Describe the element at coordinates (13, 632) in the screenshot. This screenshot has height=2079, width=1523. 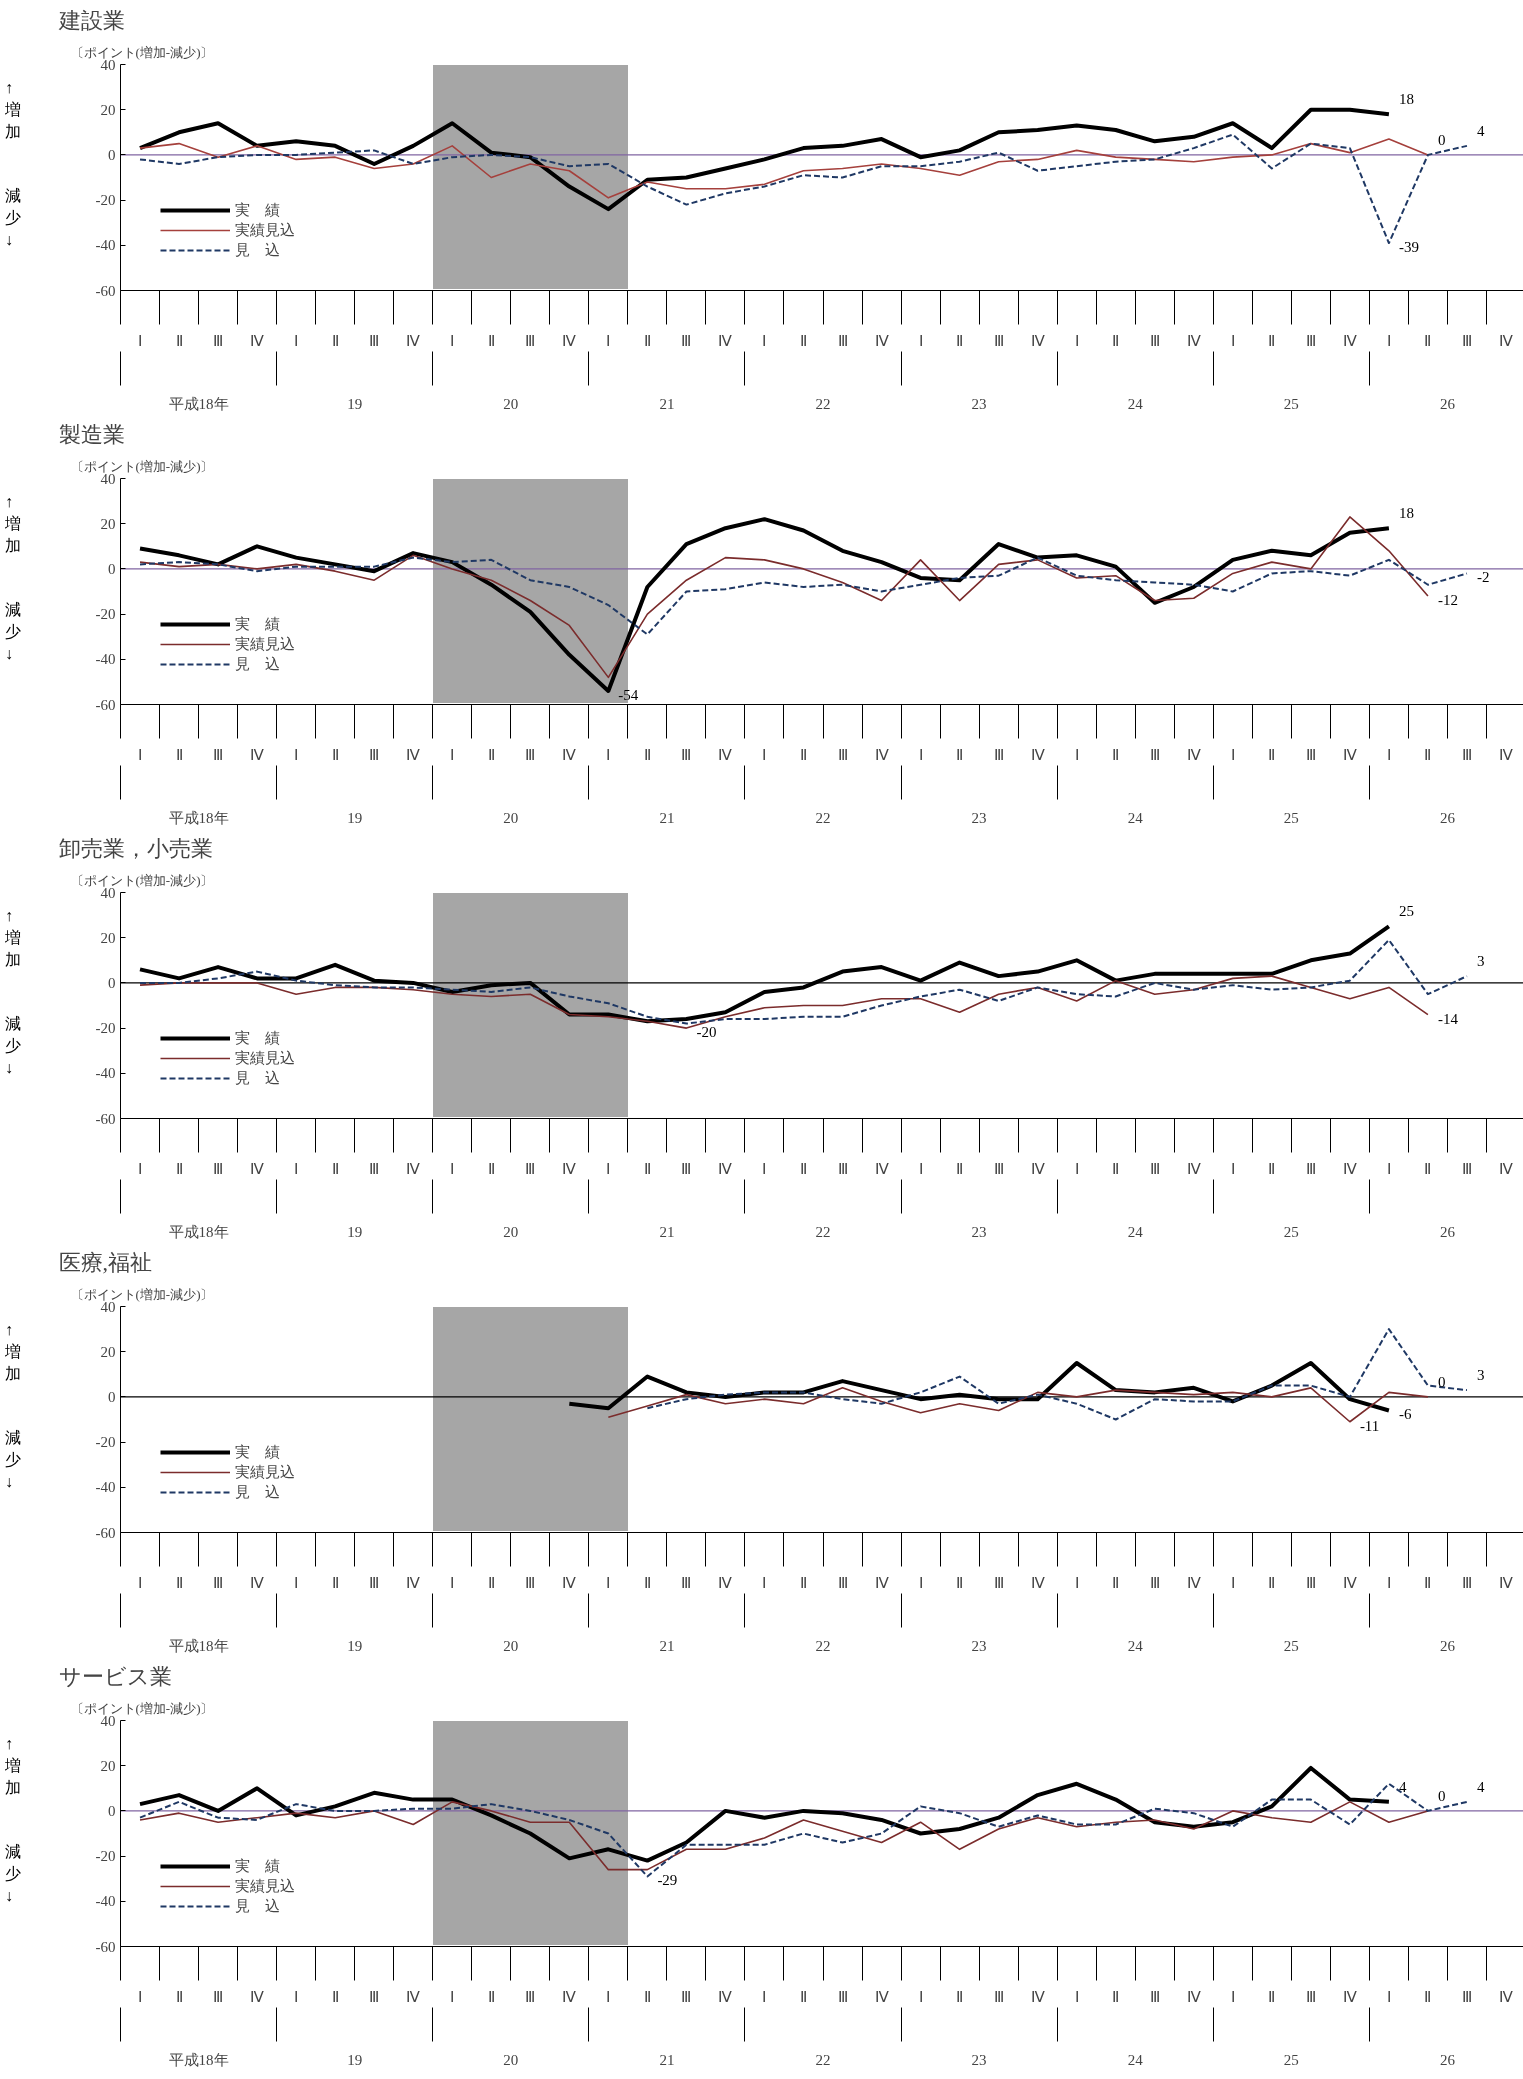
I see `text: 減少↓` at that location.